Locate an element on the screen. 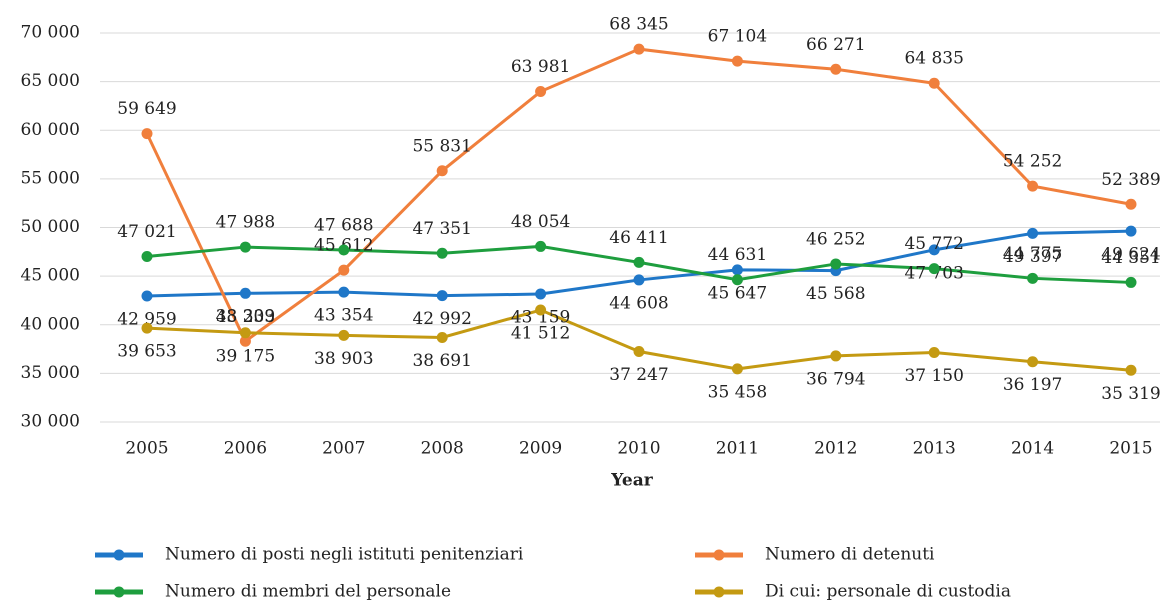 The width and height of the screenshot is (1169, 609). data-label: 42 992 is located at coordinates (441, 319).